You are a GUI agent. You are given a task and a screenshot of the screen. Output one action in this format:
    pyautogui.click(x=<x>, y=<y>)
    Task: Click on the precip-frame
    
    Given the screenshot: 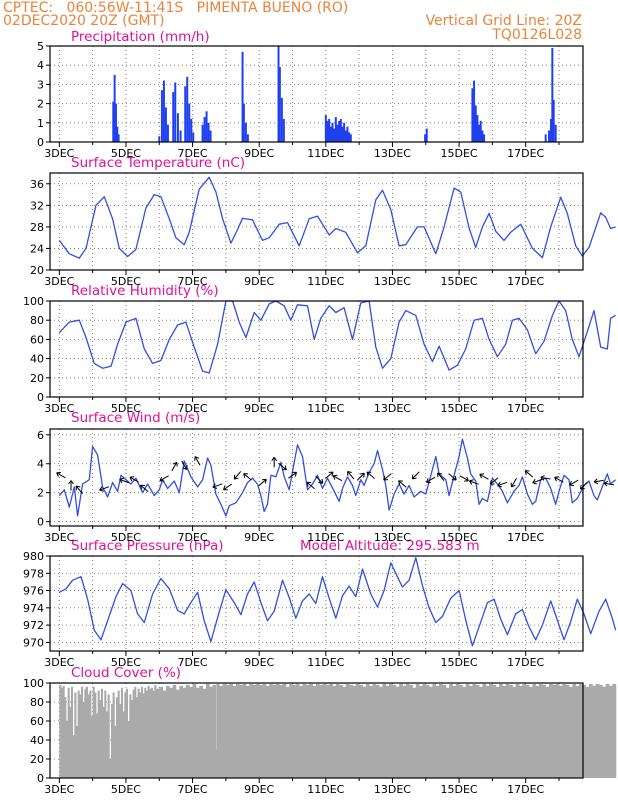 What is the action you would take?
    pyautogui.click(x=316, y=94)
    